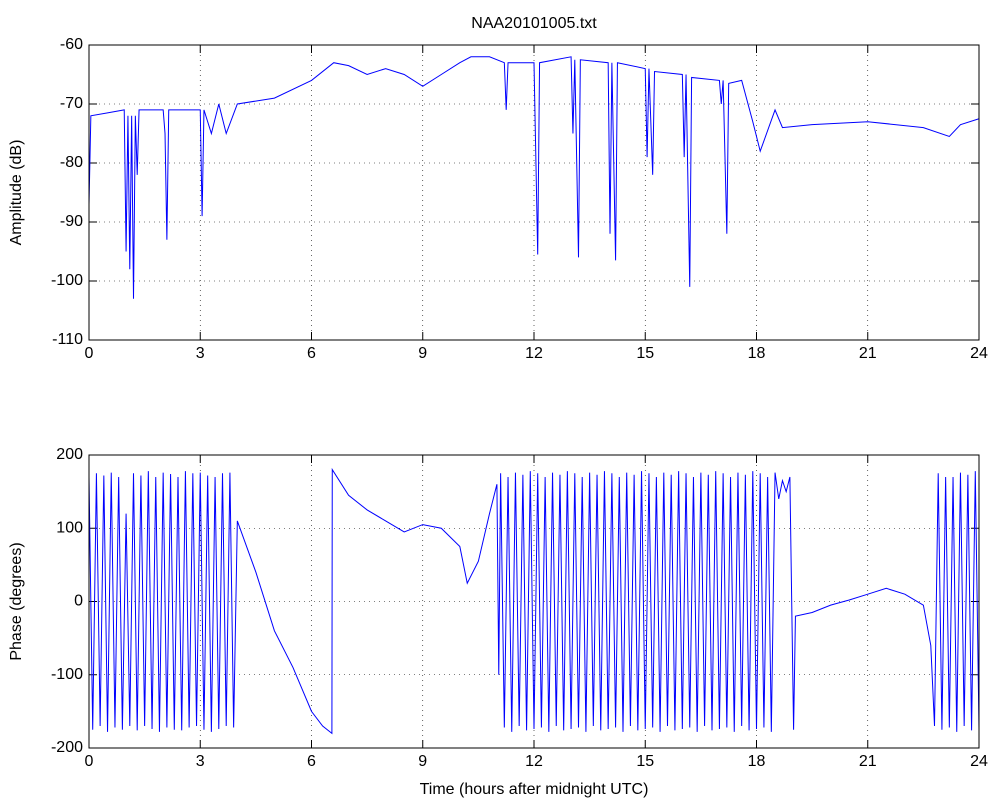 This screenshot has height=806, width=998. What do you see at coordinates (534, 789) in the screenshot?
I see `x-axis-label: Time (hours after midnight UTC)` at bounding box center [534, 789].